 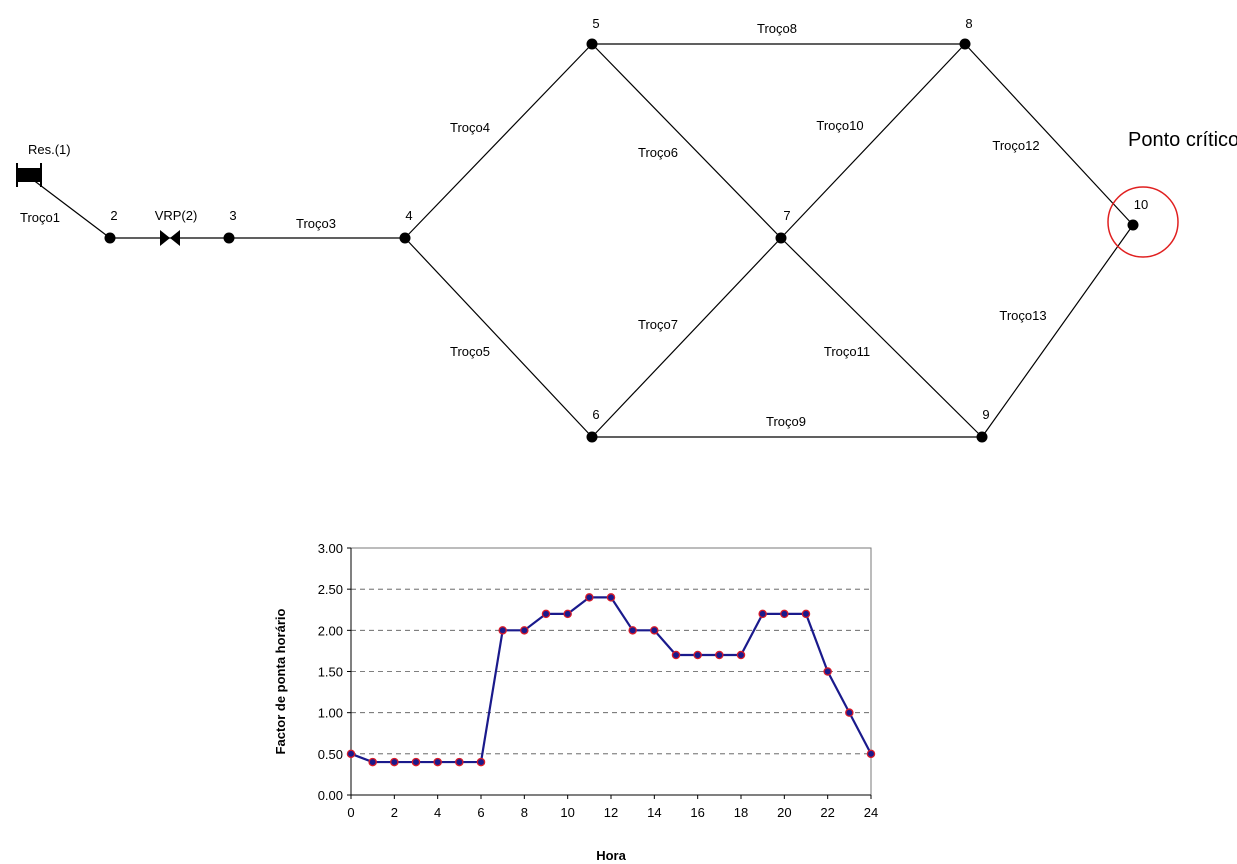 What do you see at coordinates (968, 23) in the screenshot?
I see `node-label-8: 8` at bounding box center [968, 23].